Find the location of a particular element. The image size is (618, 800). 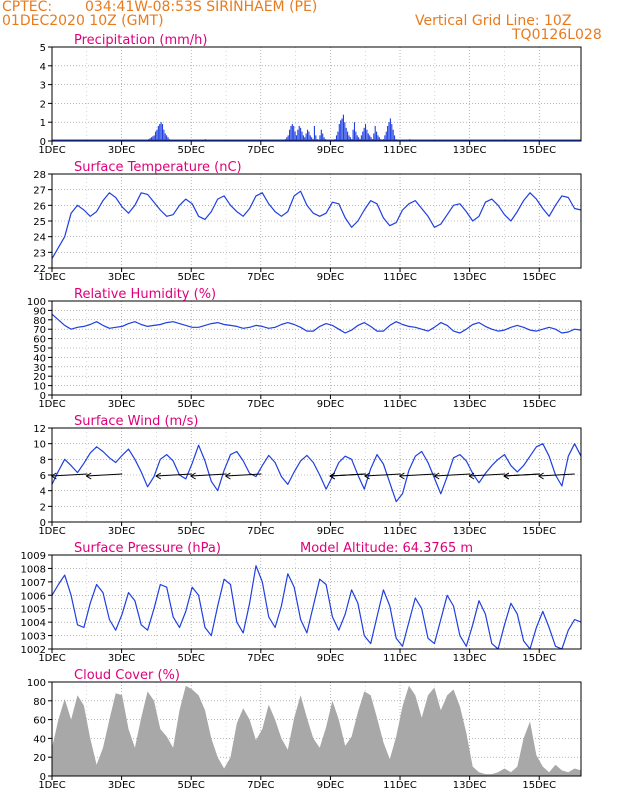

y-tick-label: 12 is located at coordinates (39, 429).